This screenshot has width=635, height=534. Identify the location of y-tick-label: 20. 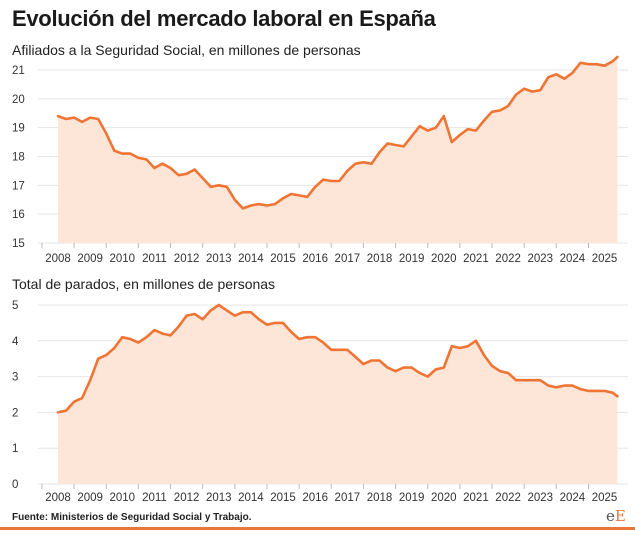
(18, 100).